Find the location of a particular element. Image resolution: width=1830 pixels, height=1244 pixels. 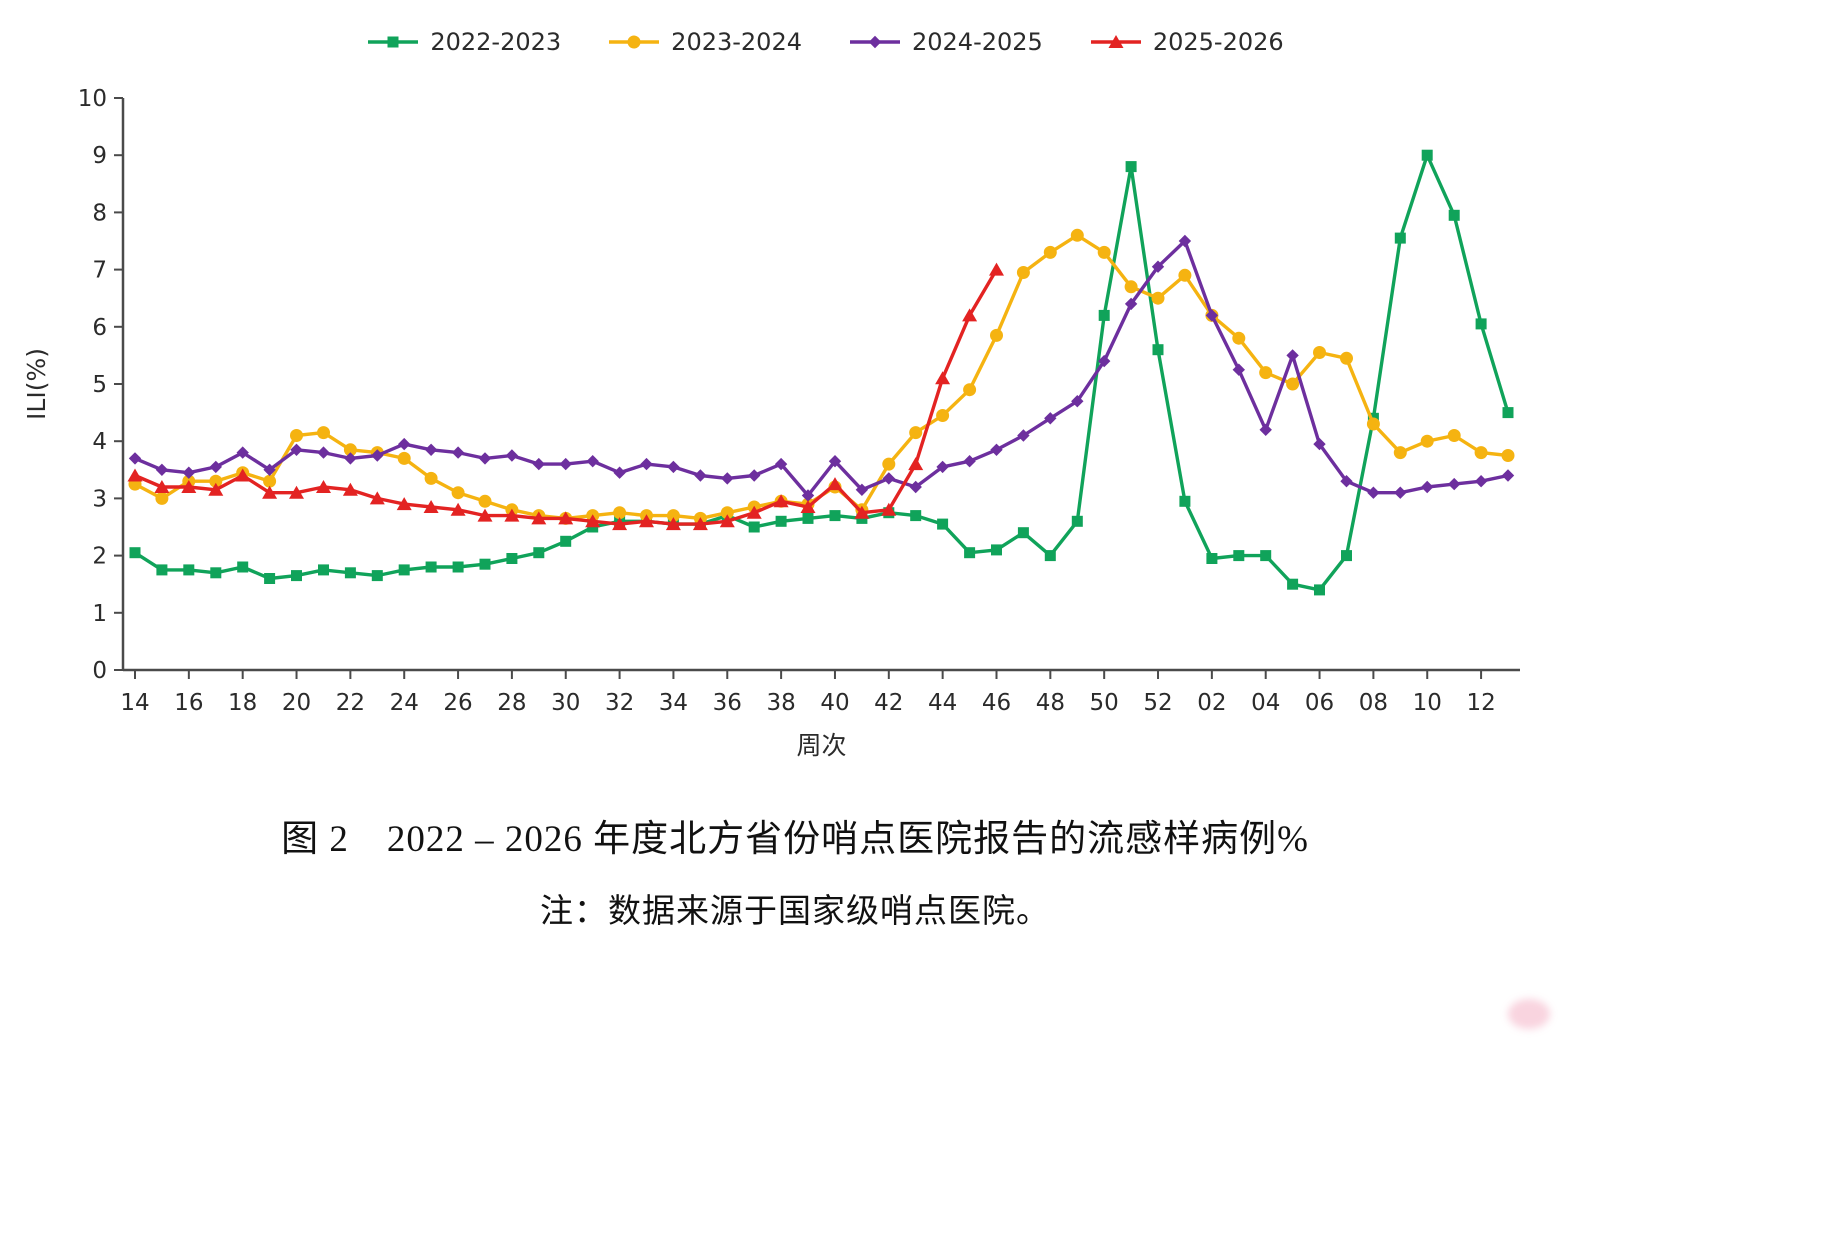

legend-item-2022-2023: 2022-2023 is located at coordinates (463, 42).